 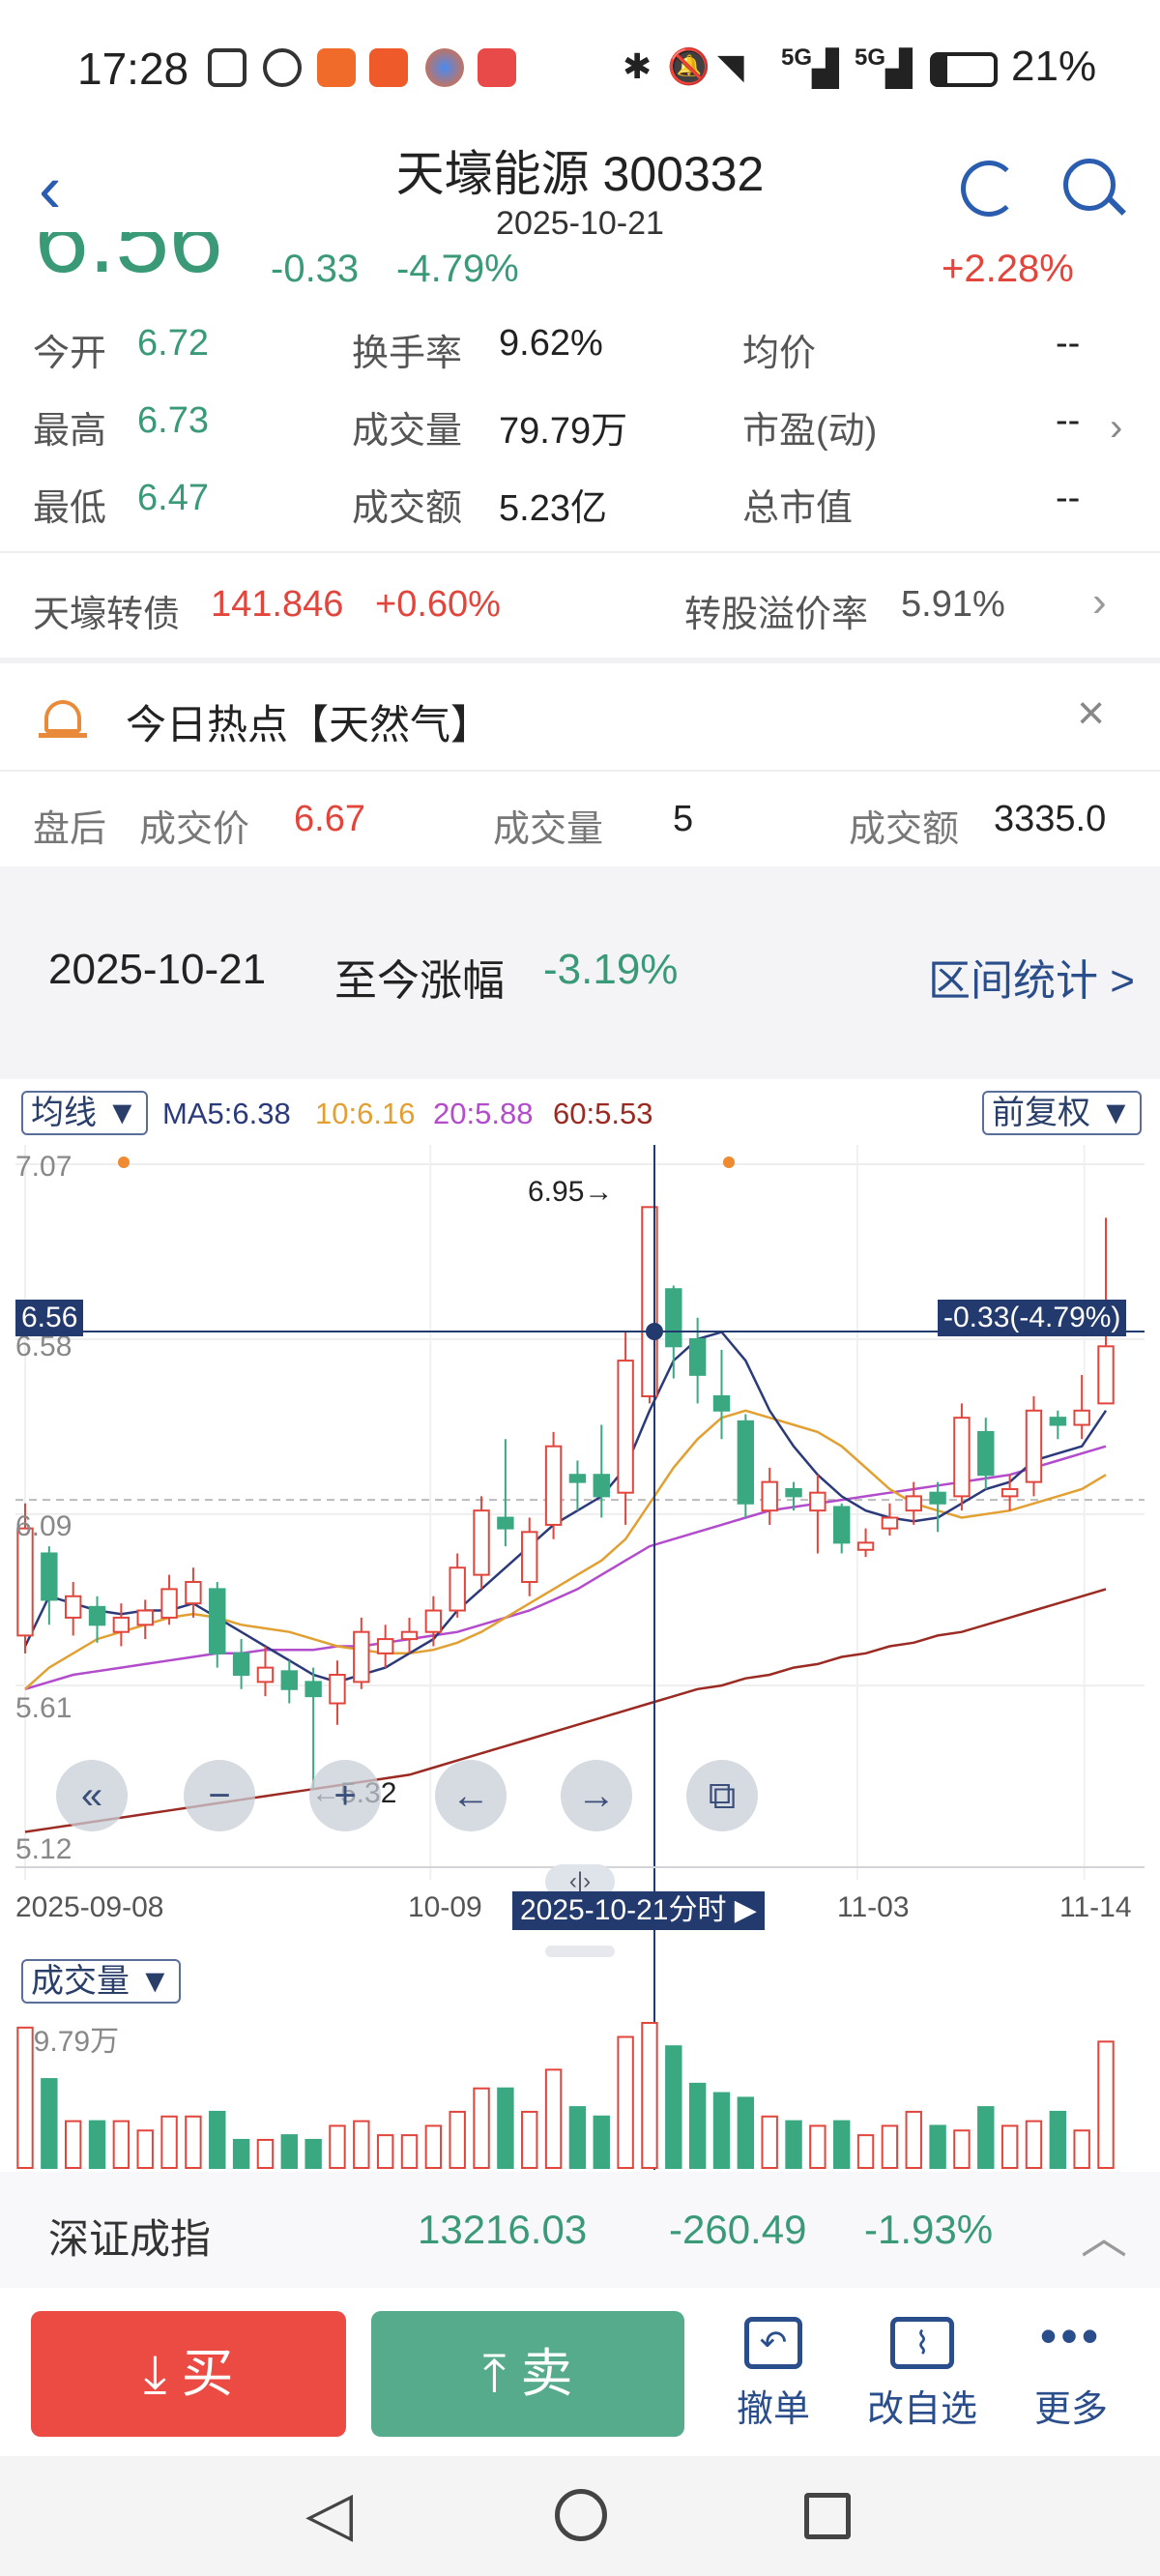 What do you see at coordinates (1068, 498) in the screenshot?
I see `mcap-value: --` at bounding box center [1068, 498].